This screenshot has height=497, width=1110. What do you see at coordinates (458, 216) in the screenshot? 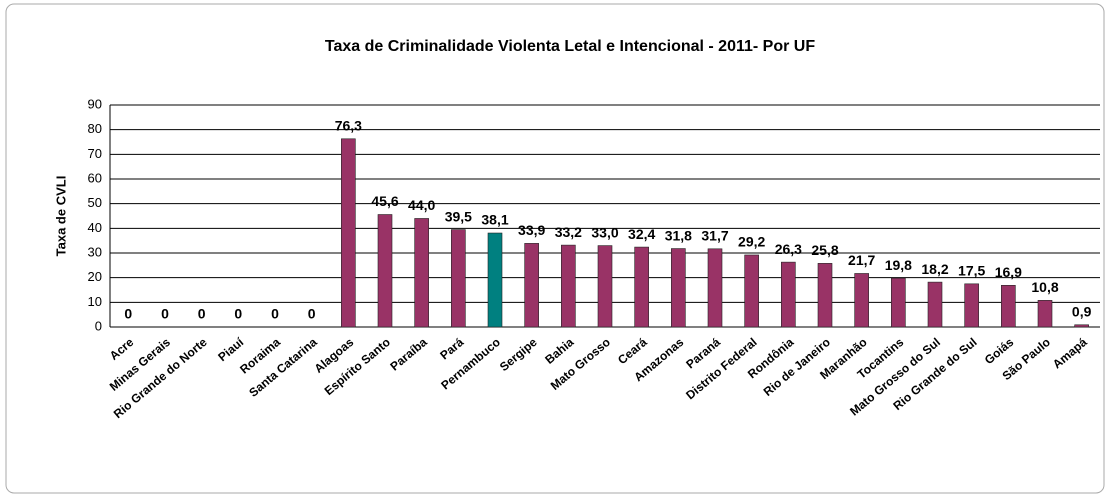
I see `value-label: 39,5` at bounding box center [458, 216].